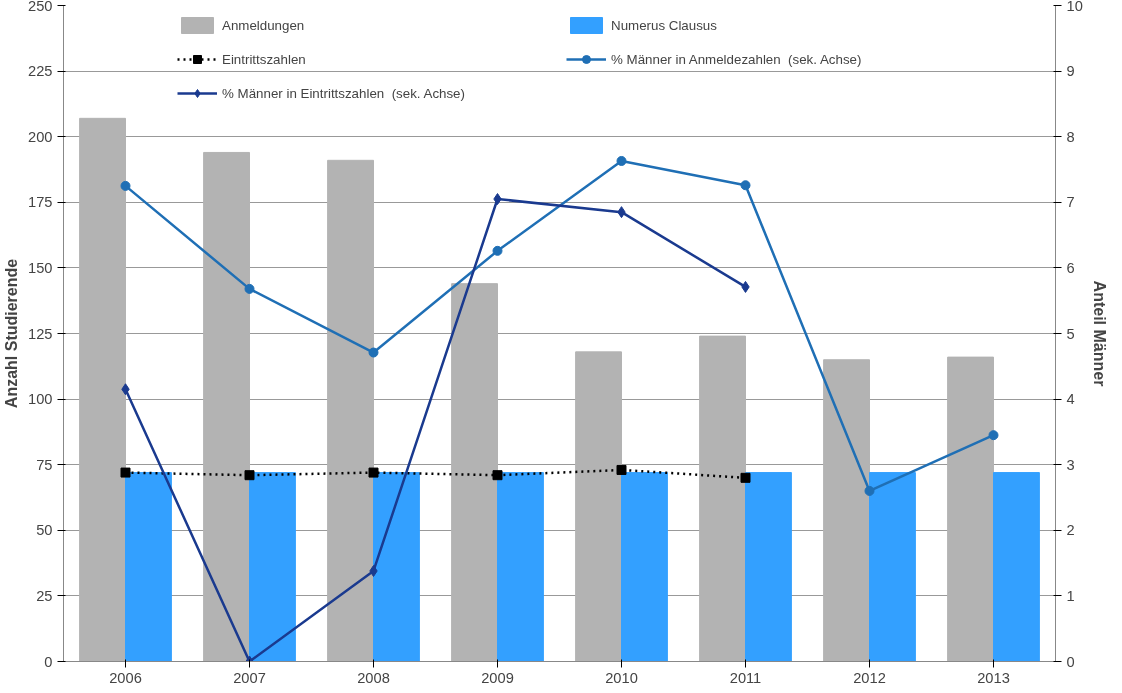 The image size is (1122, 693). Describe the element at coordinates (1070, 136) in the screenshot. I see `y2-tick-label: 8` at that location.